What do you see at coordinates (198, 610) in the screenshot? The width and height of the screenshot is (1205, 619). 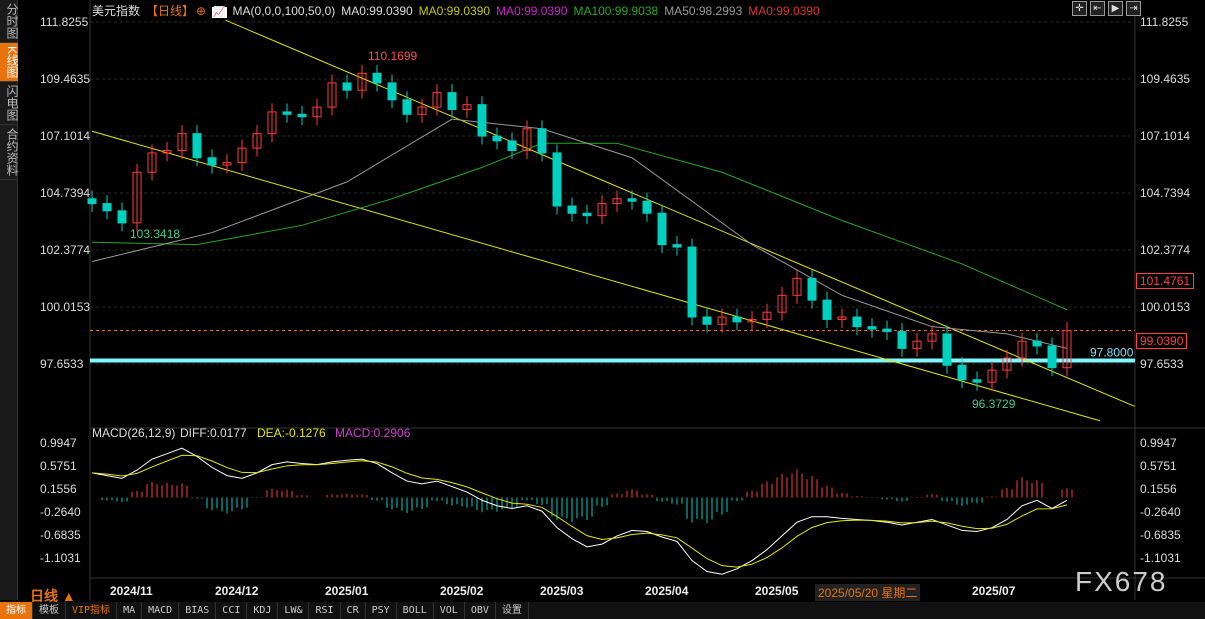 I see `indicator-tab: BIAS` at bounding box center [198, 610].